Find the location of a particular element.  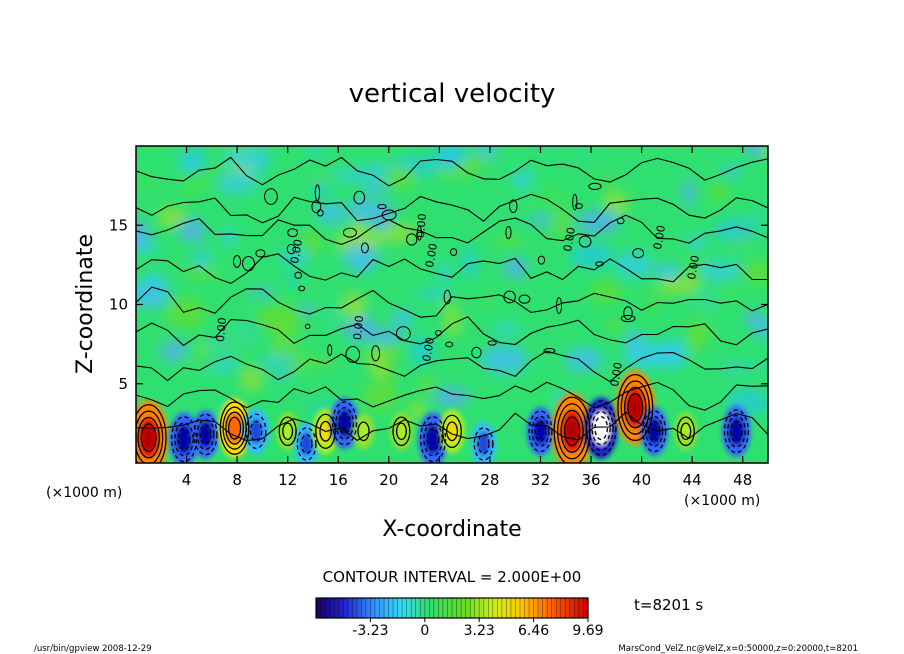

colorbar-frame is located at coordinates (452, 608).